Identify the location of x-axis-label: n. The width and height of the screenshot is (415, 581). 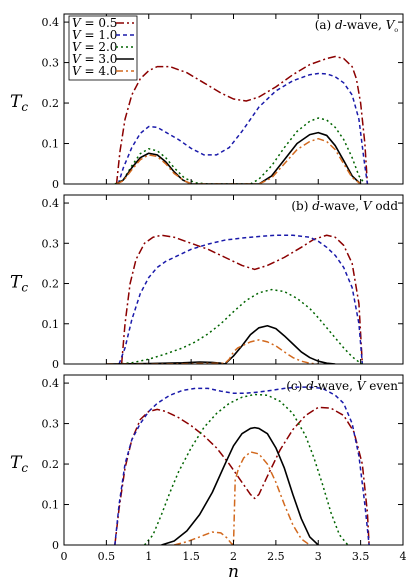
(233, 571).